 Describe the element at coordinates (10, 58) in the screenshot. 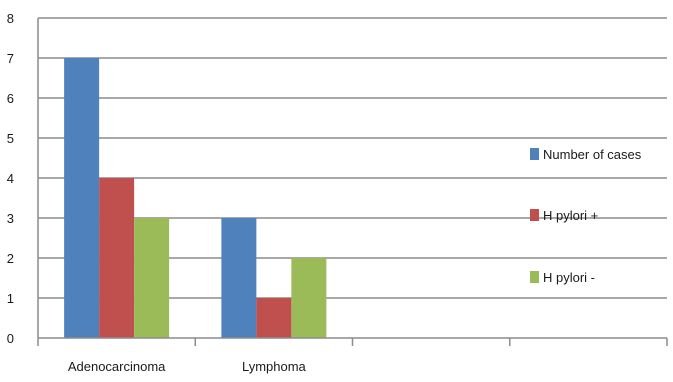

I see `y-tick-label: 7` at that location.